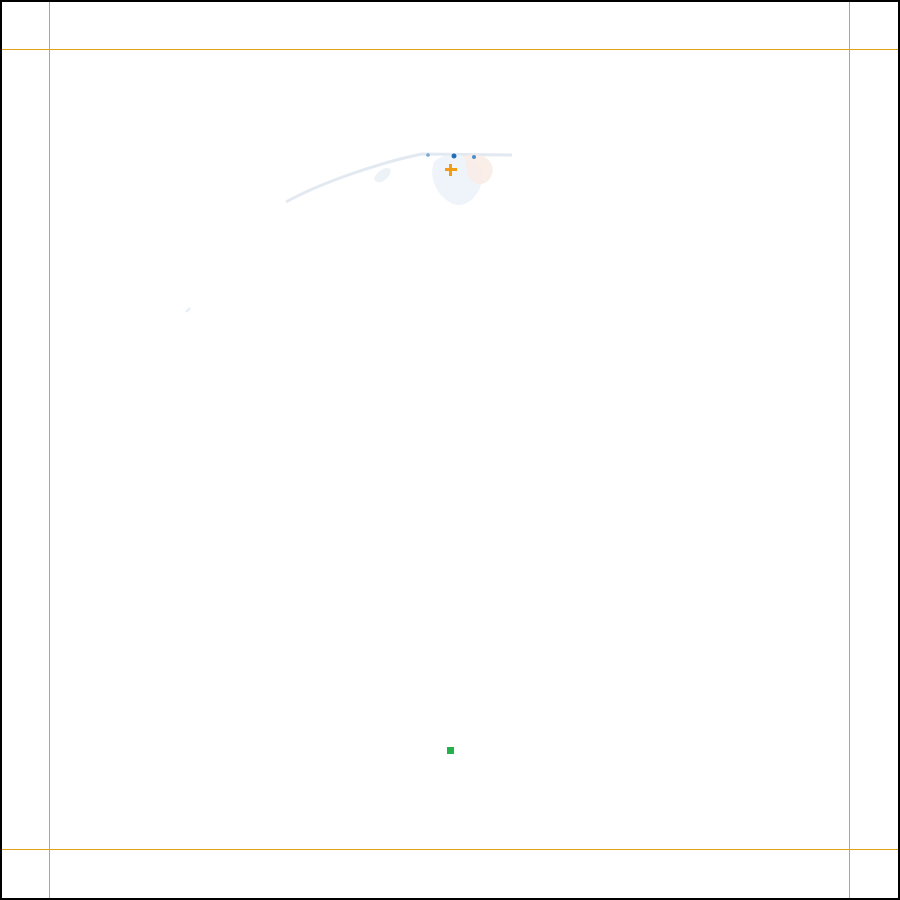  What do you see at coordinates (188, 310) in the screenshot?
I see `artwork-dash` at bounding box center [188, 310].